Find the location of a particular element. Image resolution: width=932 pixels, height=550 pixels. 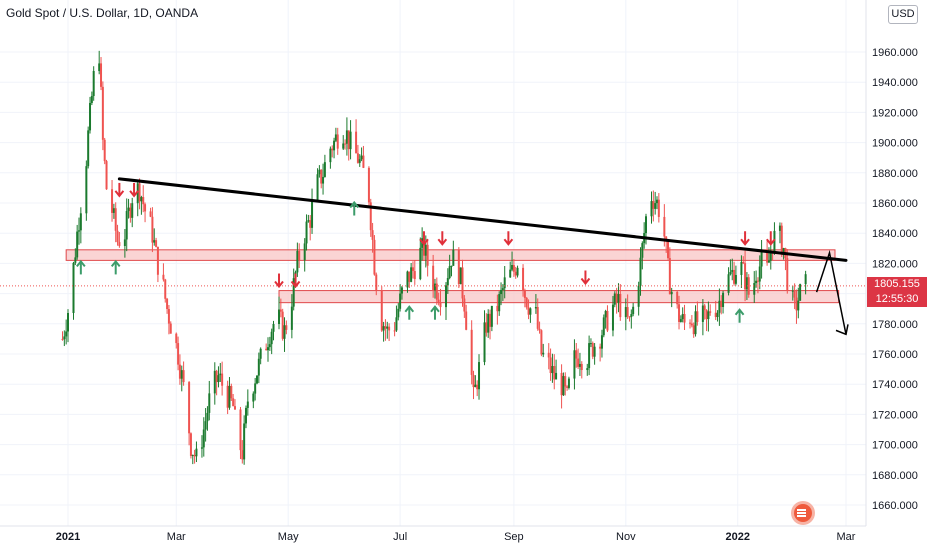

trendline is located at coordinates (482, 219).